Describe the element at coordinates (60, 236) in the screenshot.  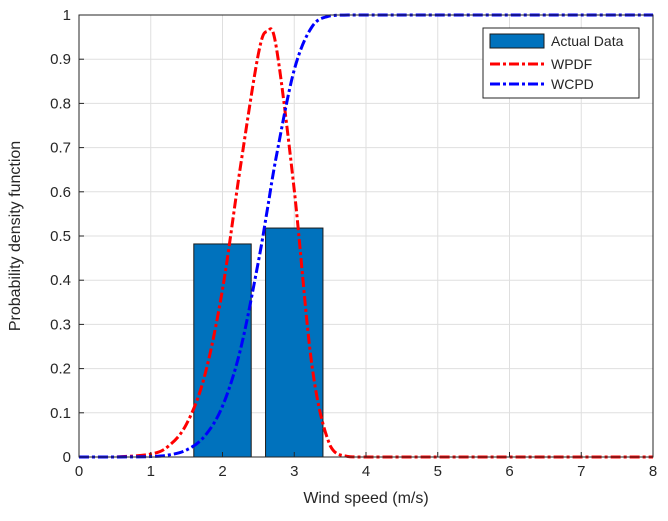
I see `y-tick-label: 0.5` at that location.